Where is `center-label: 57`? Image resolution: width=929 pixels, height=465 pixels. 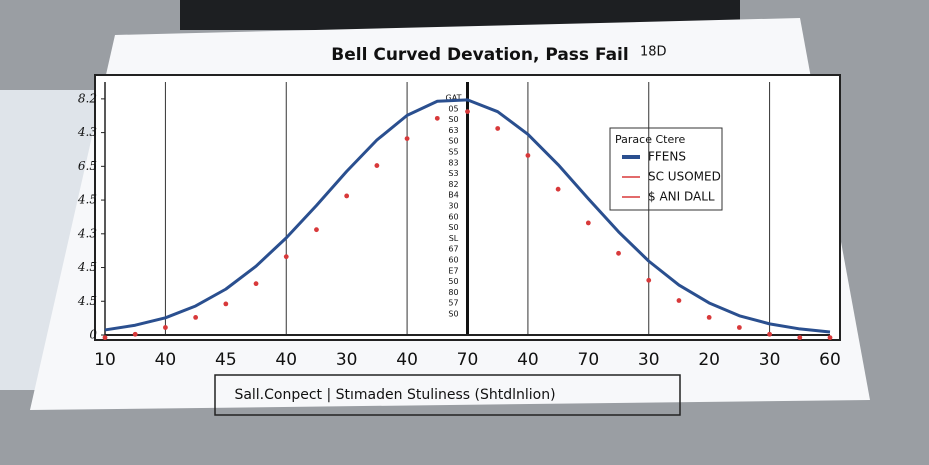 center-label: 57 is located at coordinates (453, 303).